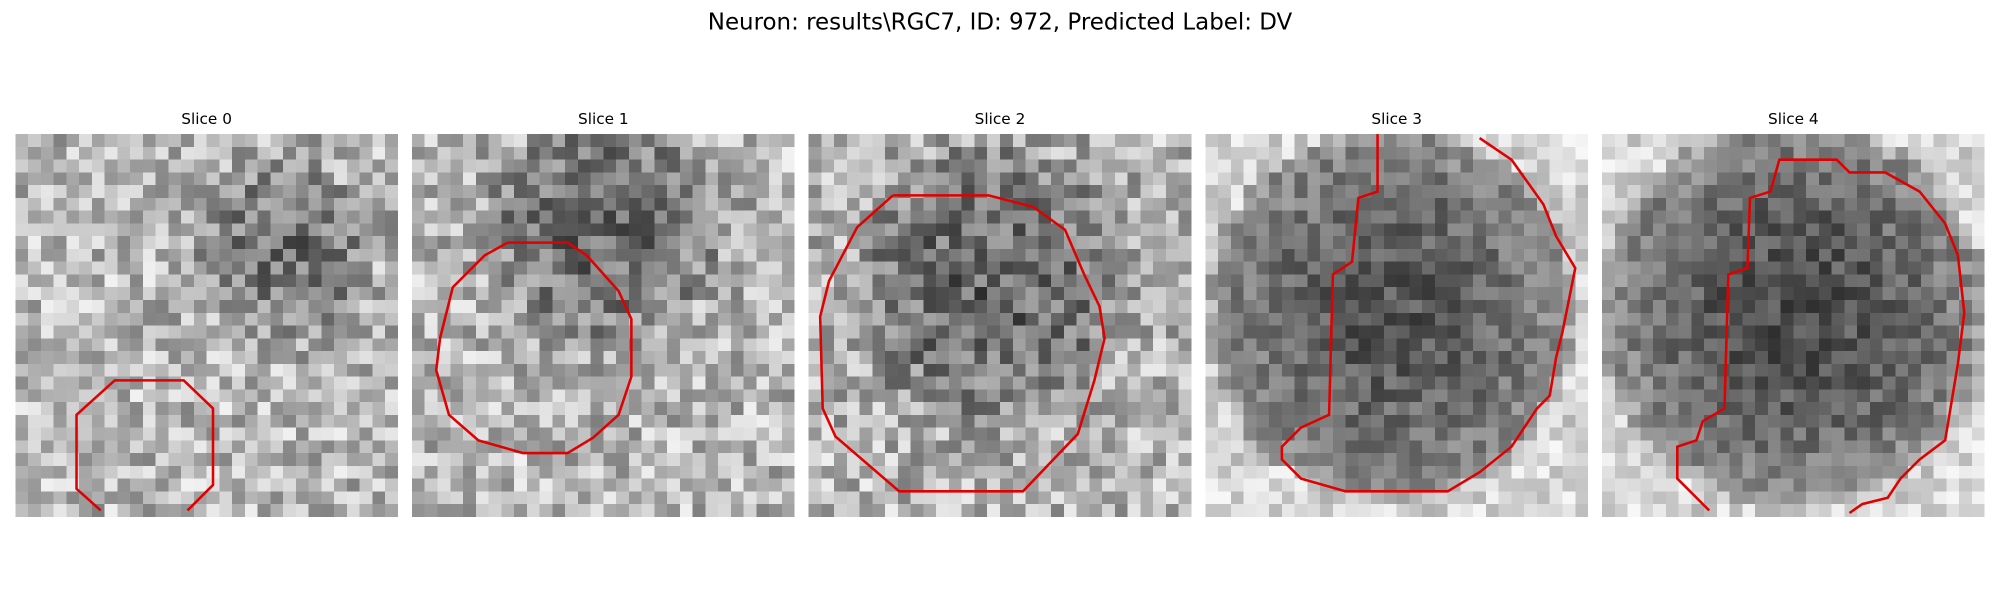 The width and height of the screenshot is (2000, 600). What do you see at coordinates (1397, 325) in the screenshot?
I see `image` at bounding box center [1397, 325].